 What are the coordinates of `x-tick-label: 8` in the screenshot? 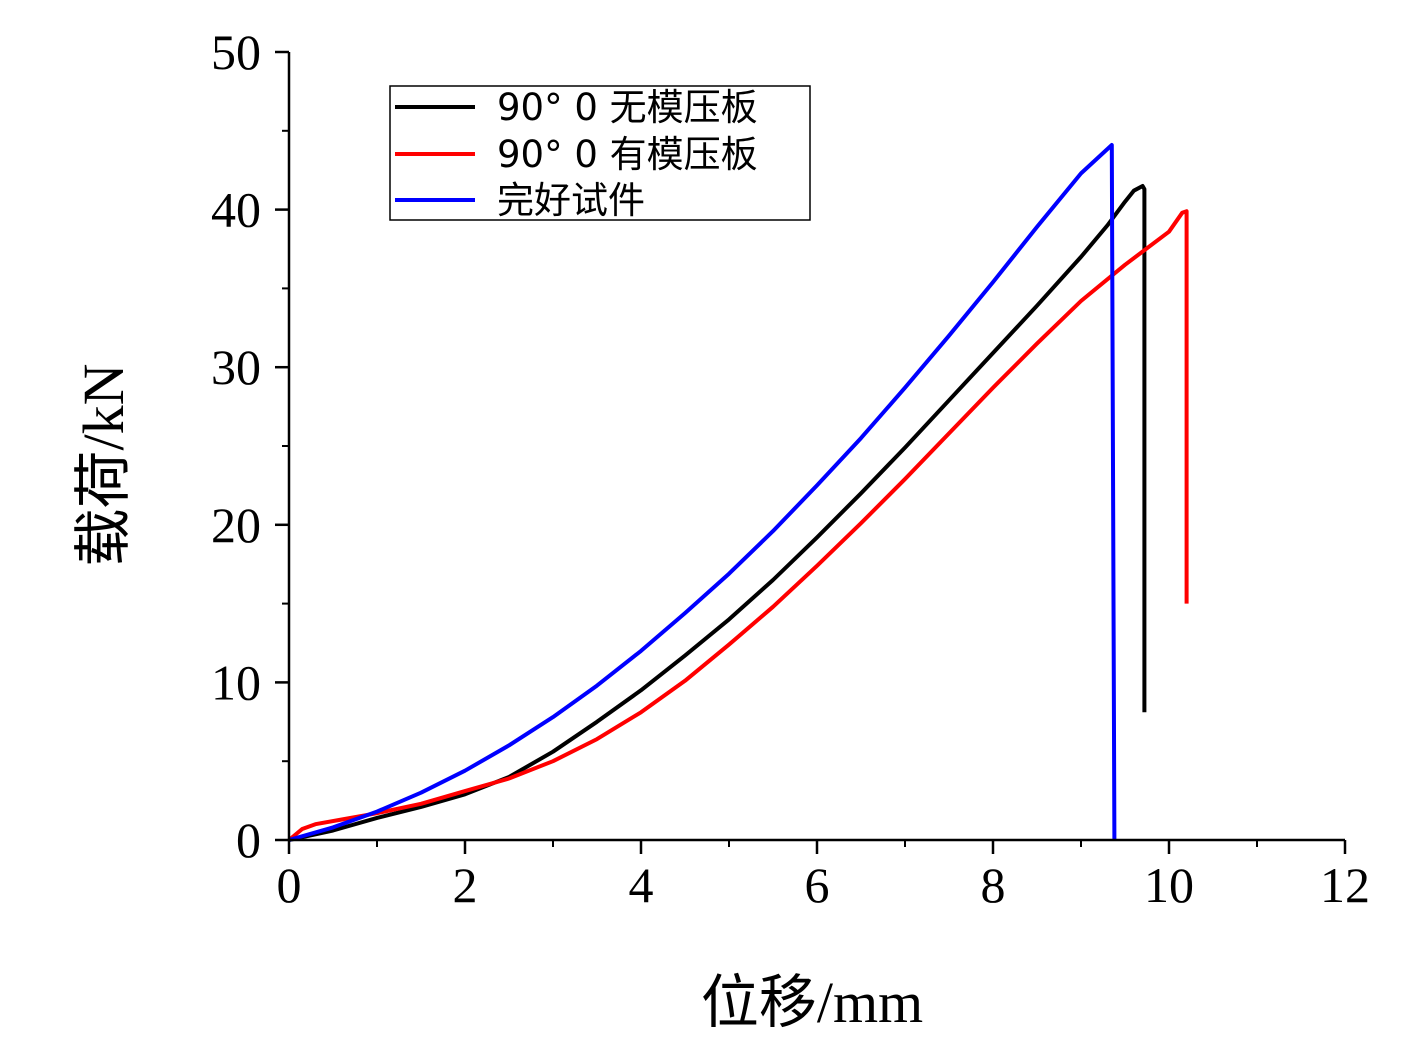 It's located at (993, 885).